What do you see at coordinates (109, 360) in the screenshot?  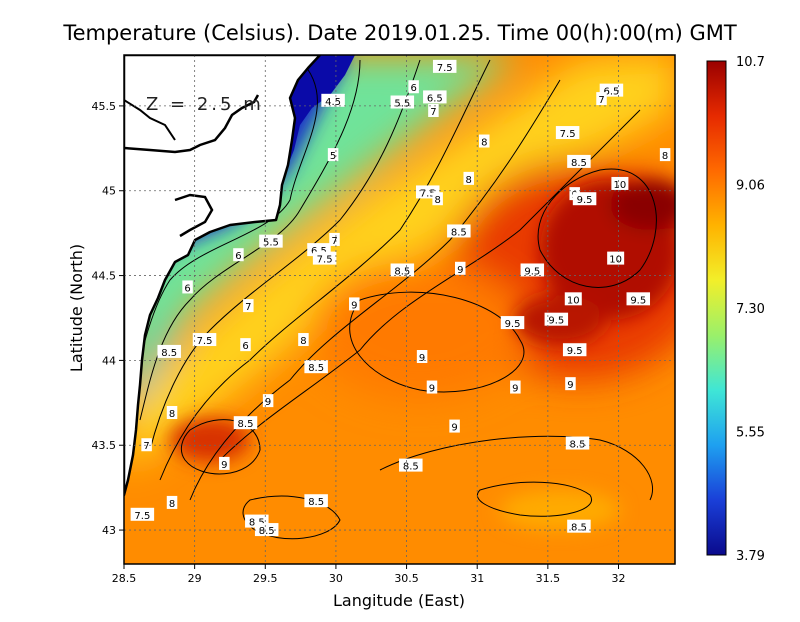 I see `y-tick-label: 44` at bounding box center [109, 360].